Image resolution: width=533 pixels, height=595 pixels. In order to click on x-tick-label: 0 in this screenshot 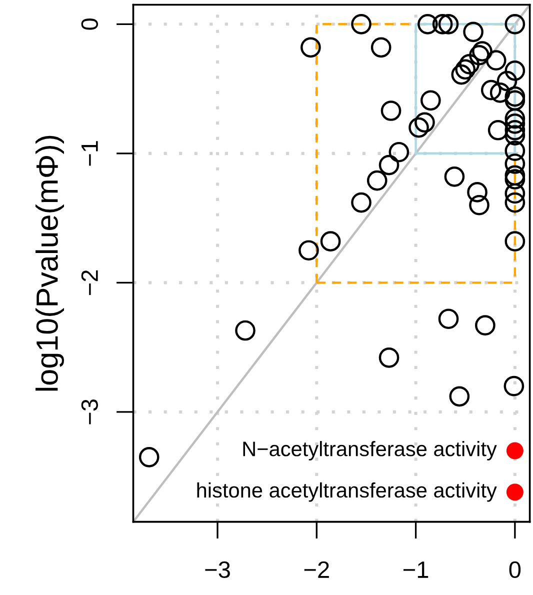, I will do `click(515, 569)`.